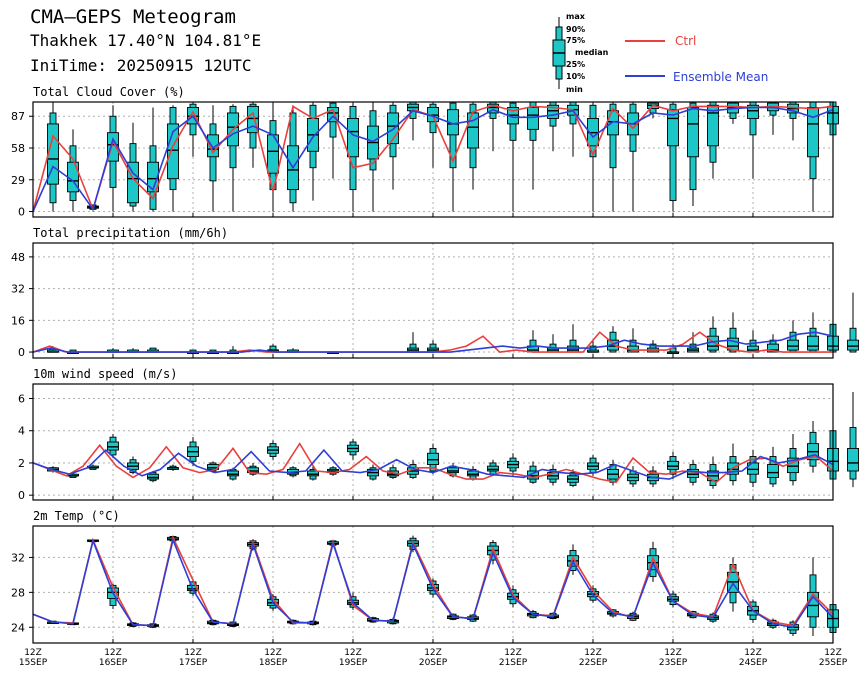 The height and width of the screenshot is (680, 860). What do you see at coordinates (673, 663) in the screenshot?
I see `x-tick-date-label: 23SEP` at bounding box center [673, 663].